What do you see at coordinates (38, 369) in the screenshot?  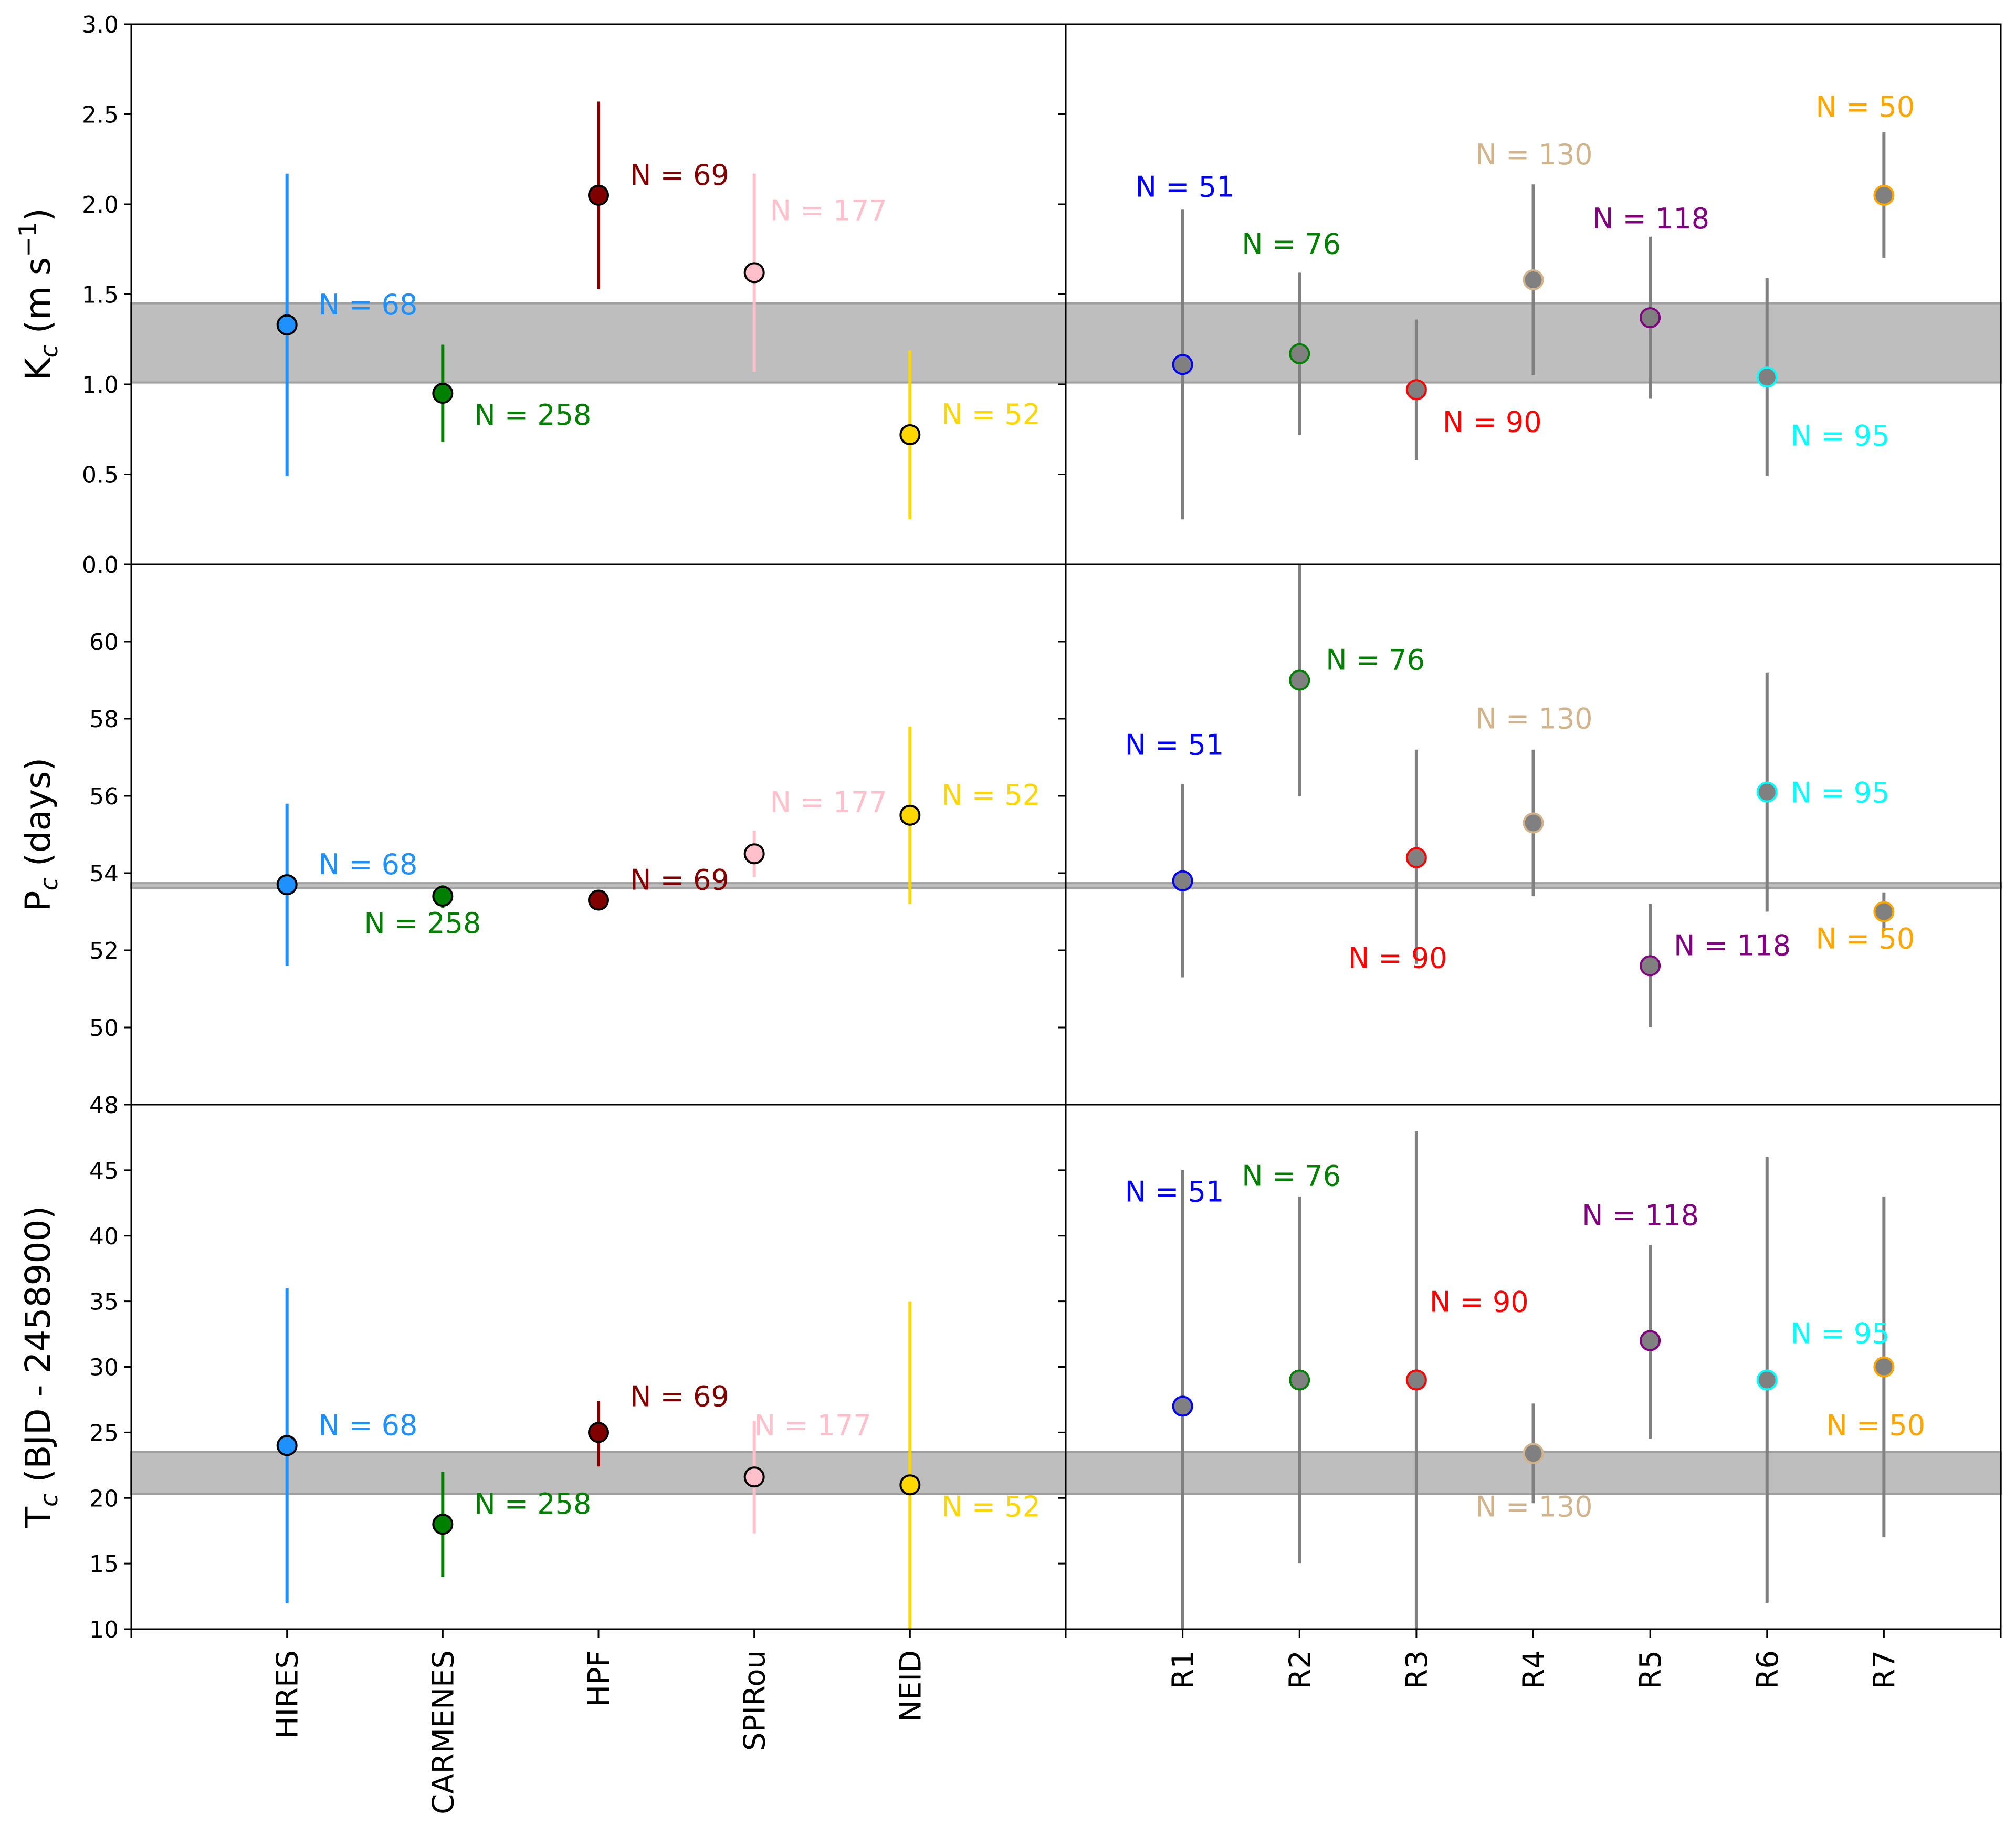 I see `y-title-main: K` at bounding box center [38, 369].